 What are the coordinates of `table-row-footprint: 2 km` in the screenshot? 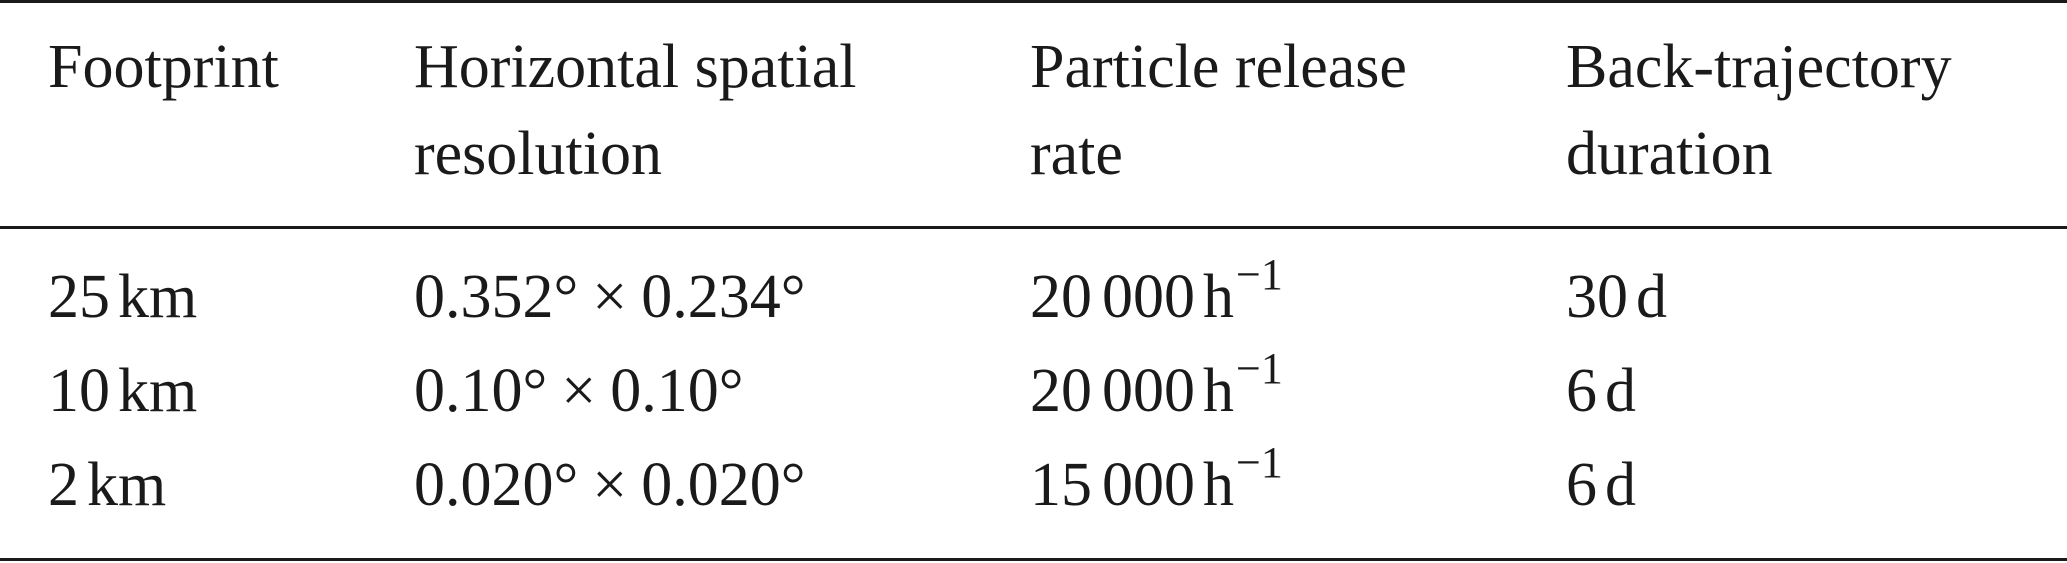 It's located at (107, 485).